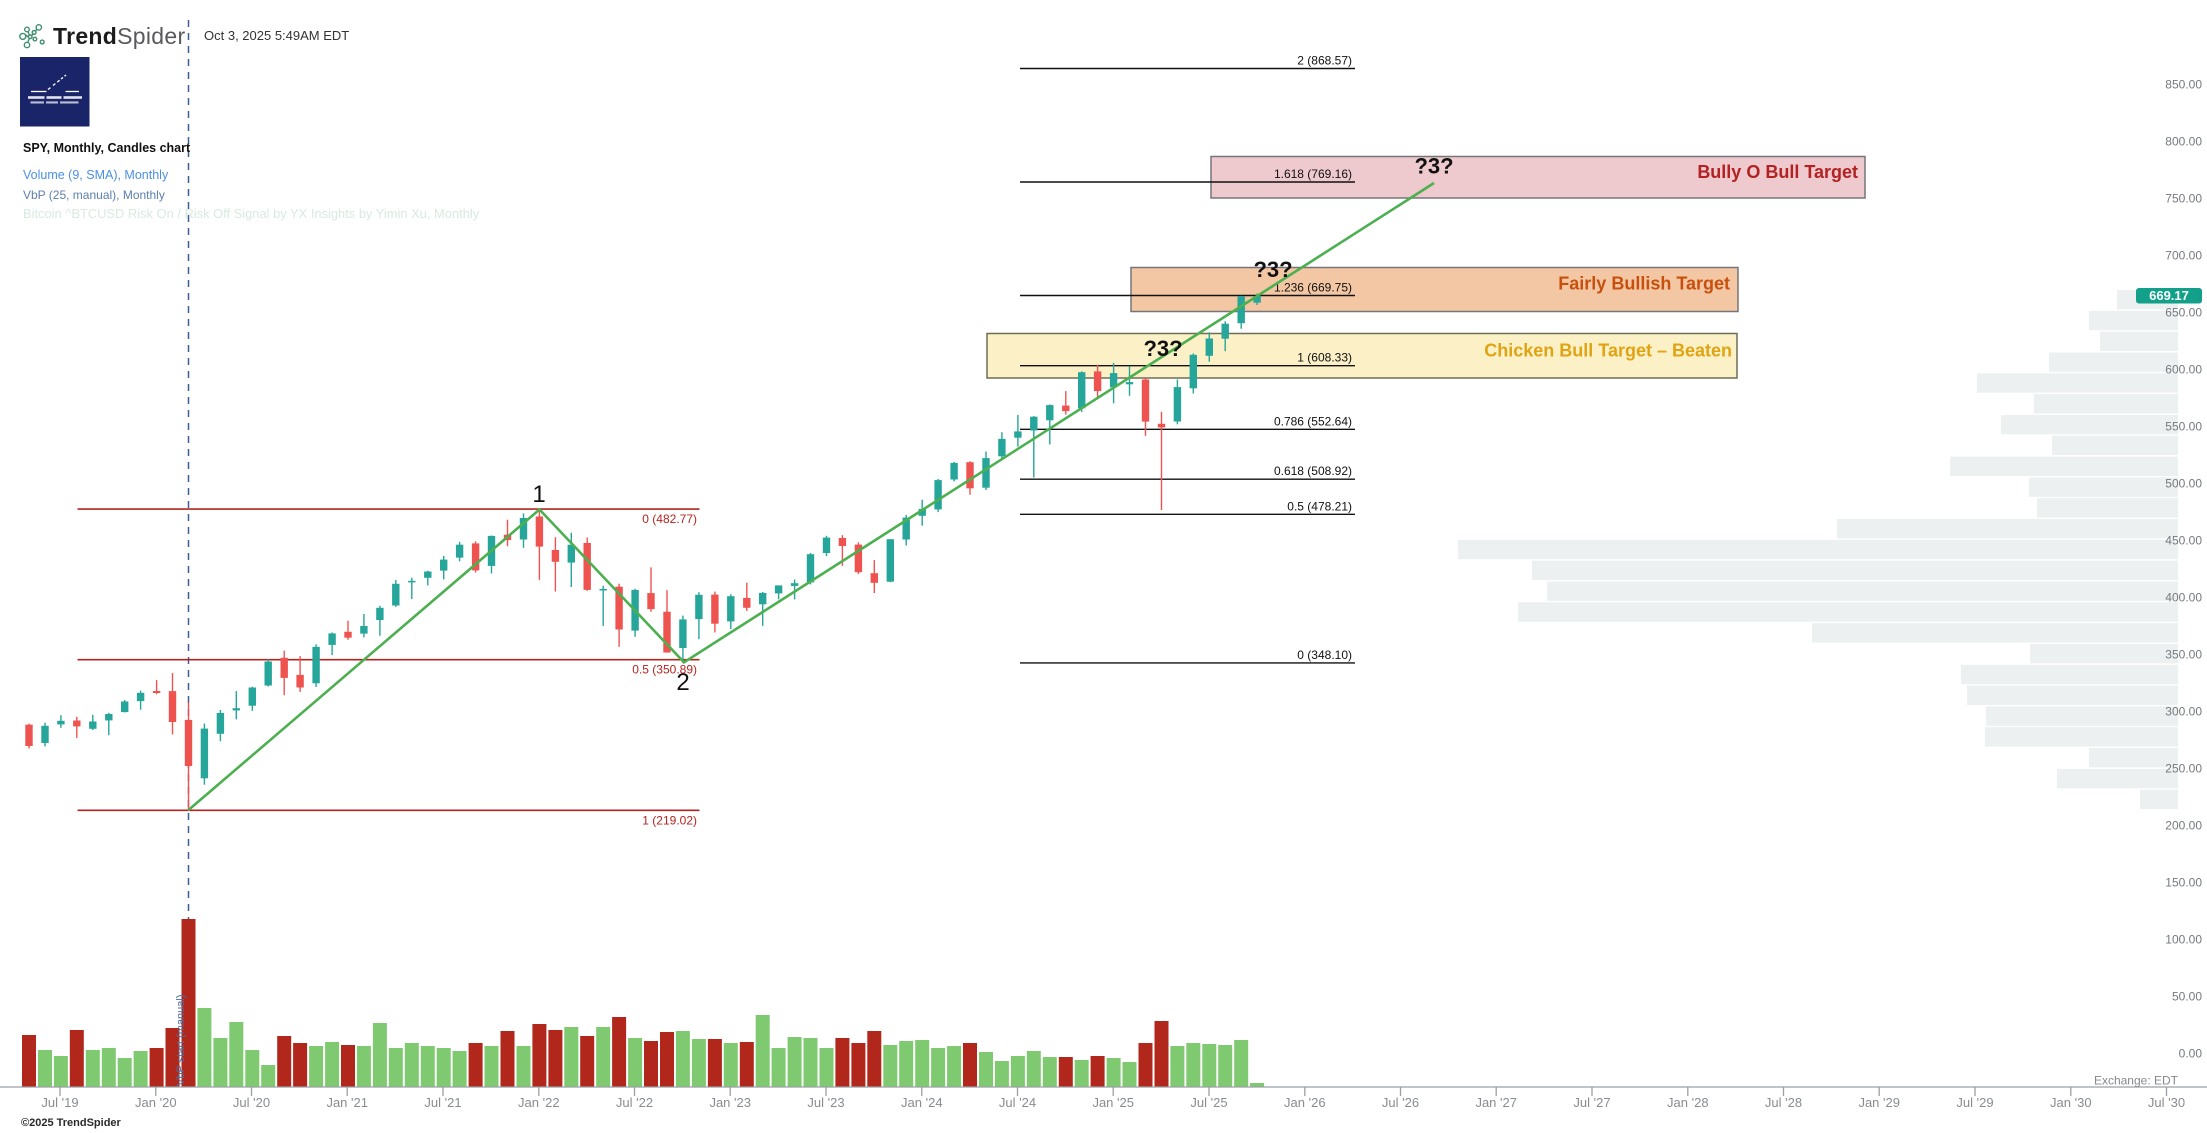  I want to click on svg-text: 800.00, so click(2183, 141).